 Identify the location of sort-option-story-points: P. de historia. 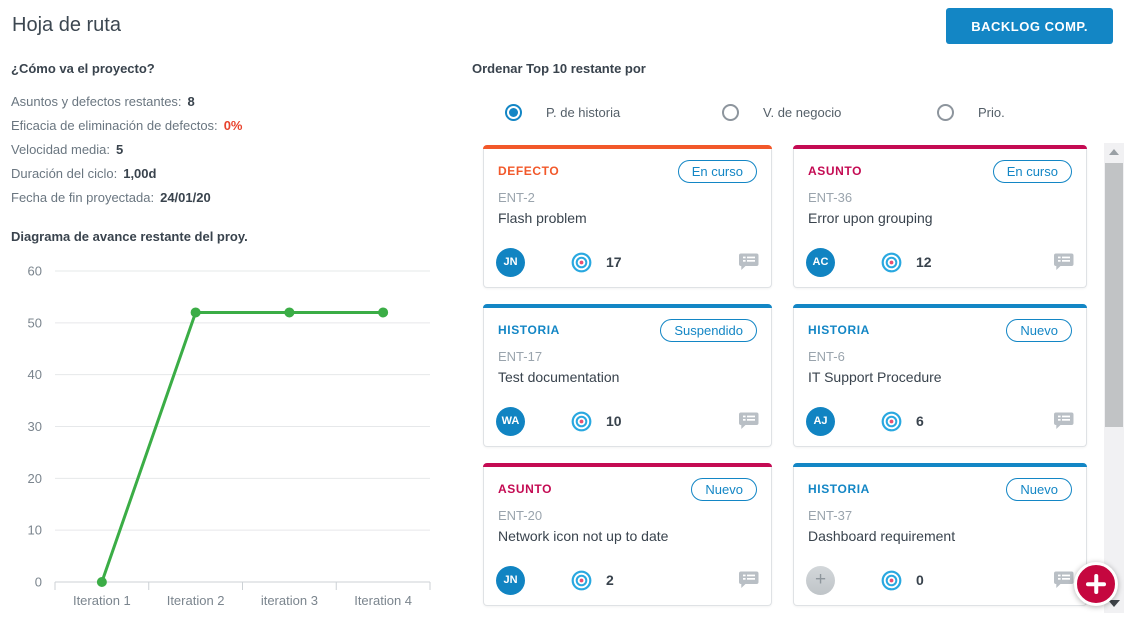
(562, 112).